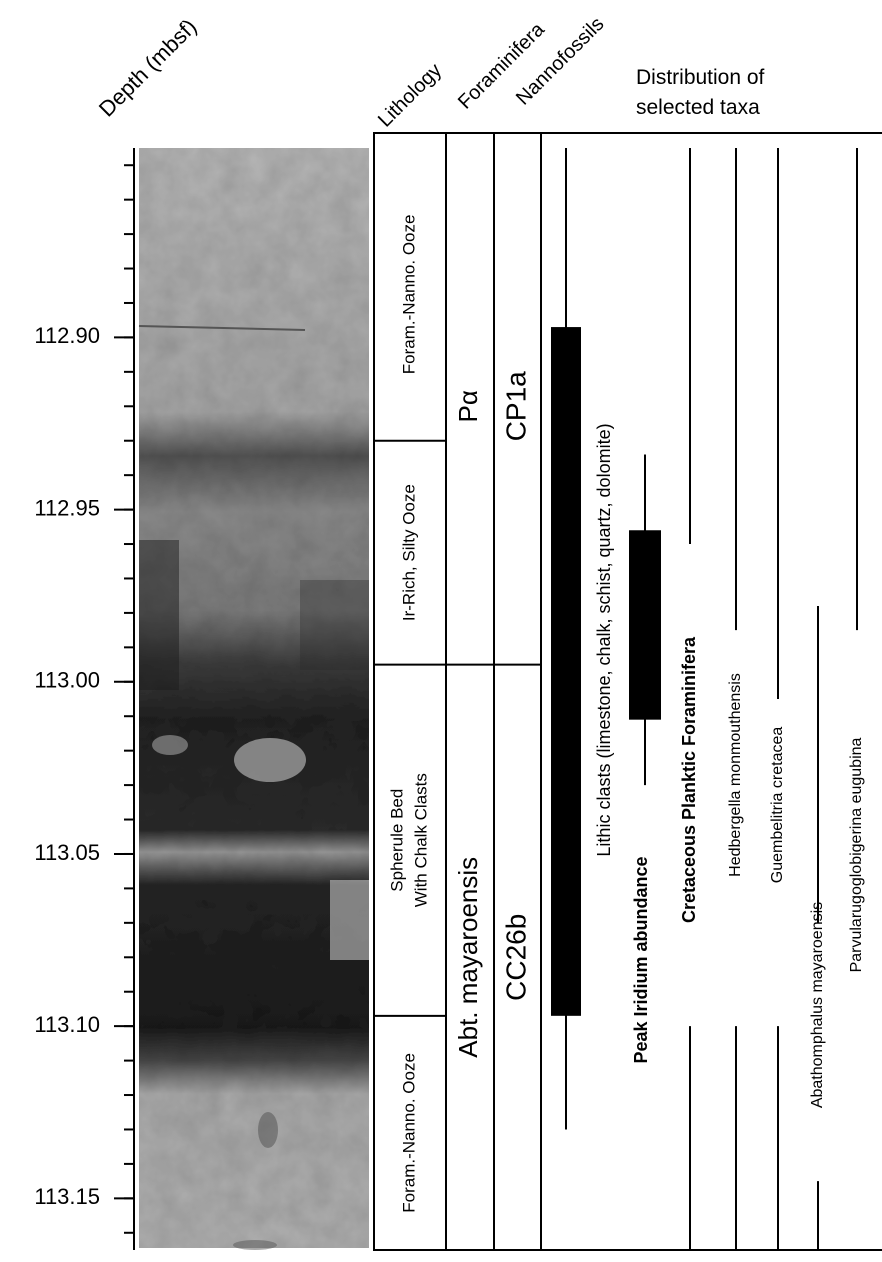 This screenshot has height=1262, width=882. I want to click on nannofossil-zone-label: CC26b, so click(515, 957).